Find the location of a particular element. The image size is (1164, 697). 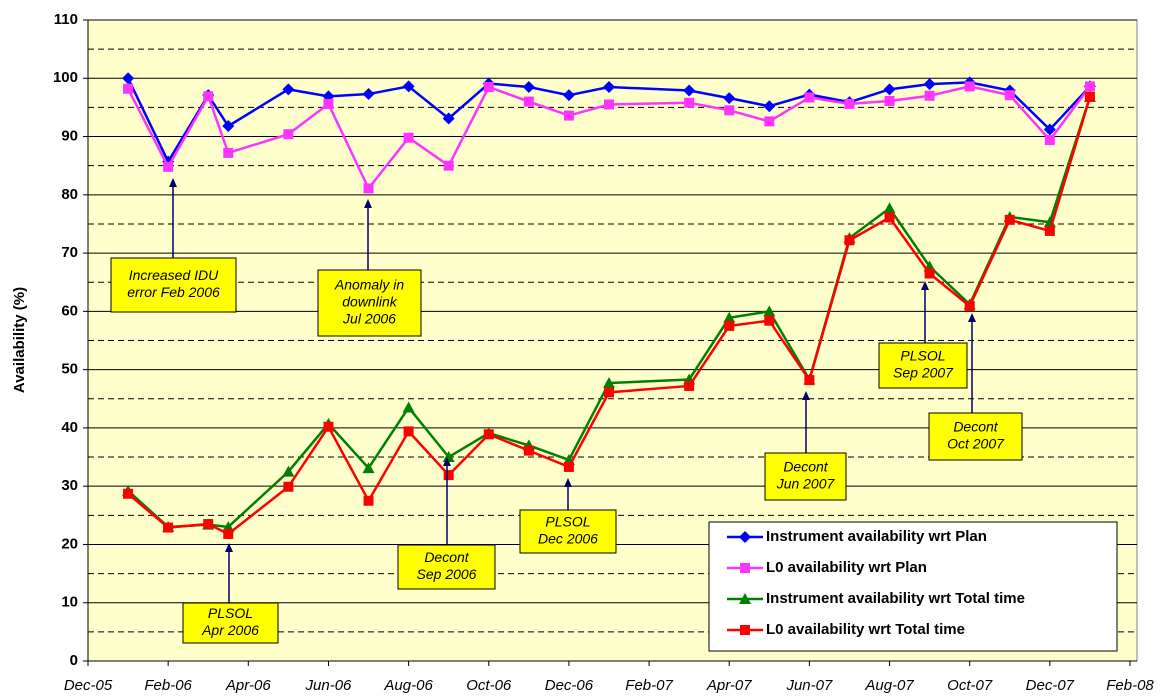

x-tick-label: Apr-06 is located at coordinates (248, 685).